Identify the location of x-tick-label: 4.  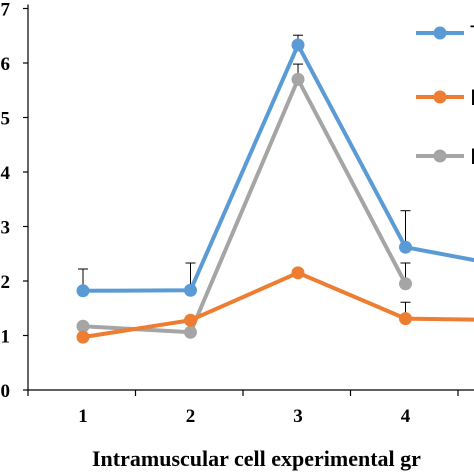
(406, 416).